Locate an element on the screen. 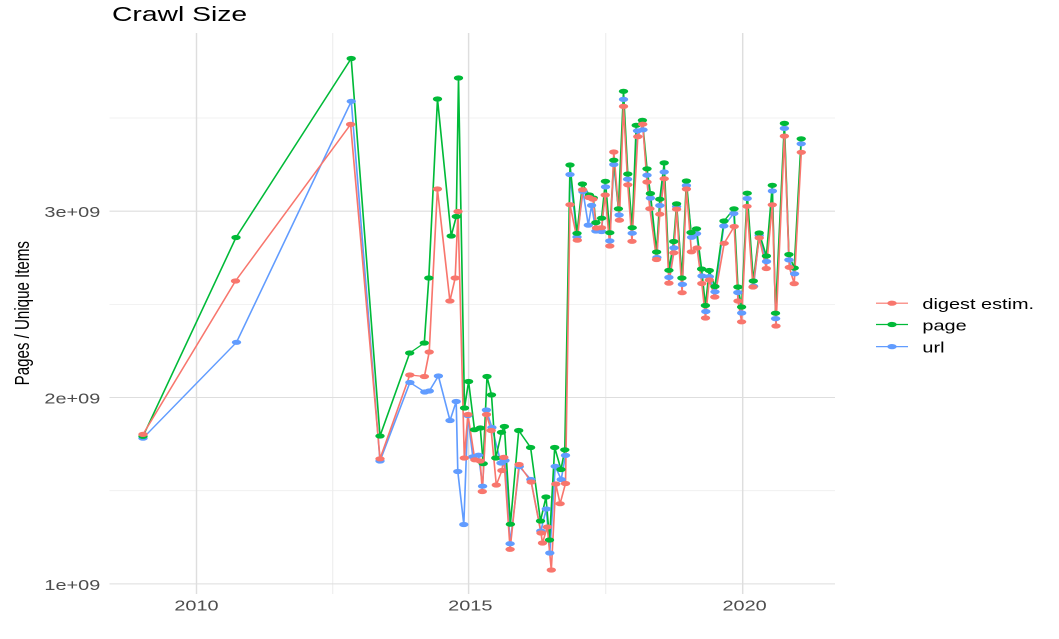 The width and height of the screenshot is (1059, 639). svg-text: Crawl Size is located at coordinates (179, 15).